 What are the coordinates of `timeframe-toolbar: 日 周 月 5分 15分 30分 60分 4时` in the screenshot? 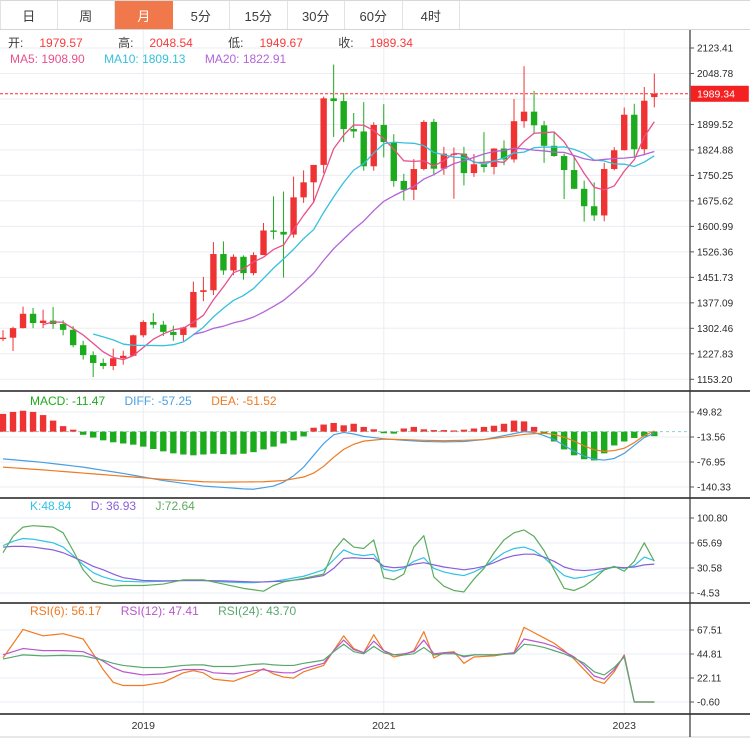 It's located at (375, 15).